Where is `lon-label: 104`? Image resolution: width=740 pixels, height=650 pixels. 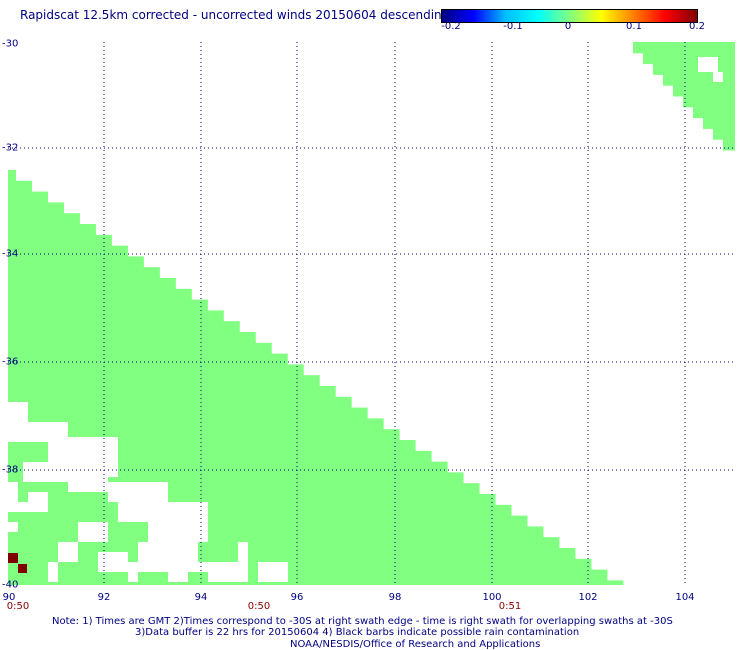 lon-label: 104 is located at coordinates (685, 597).